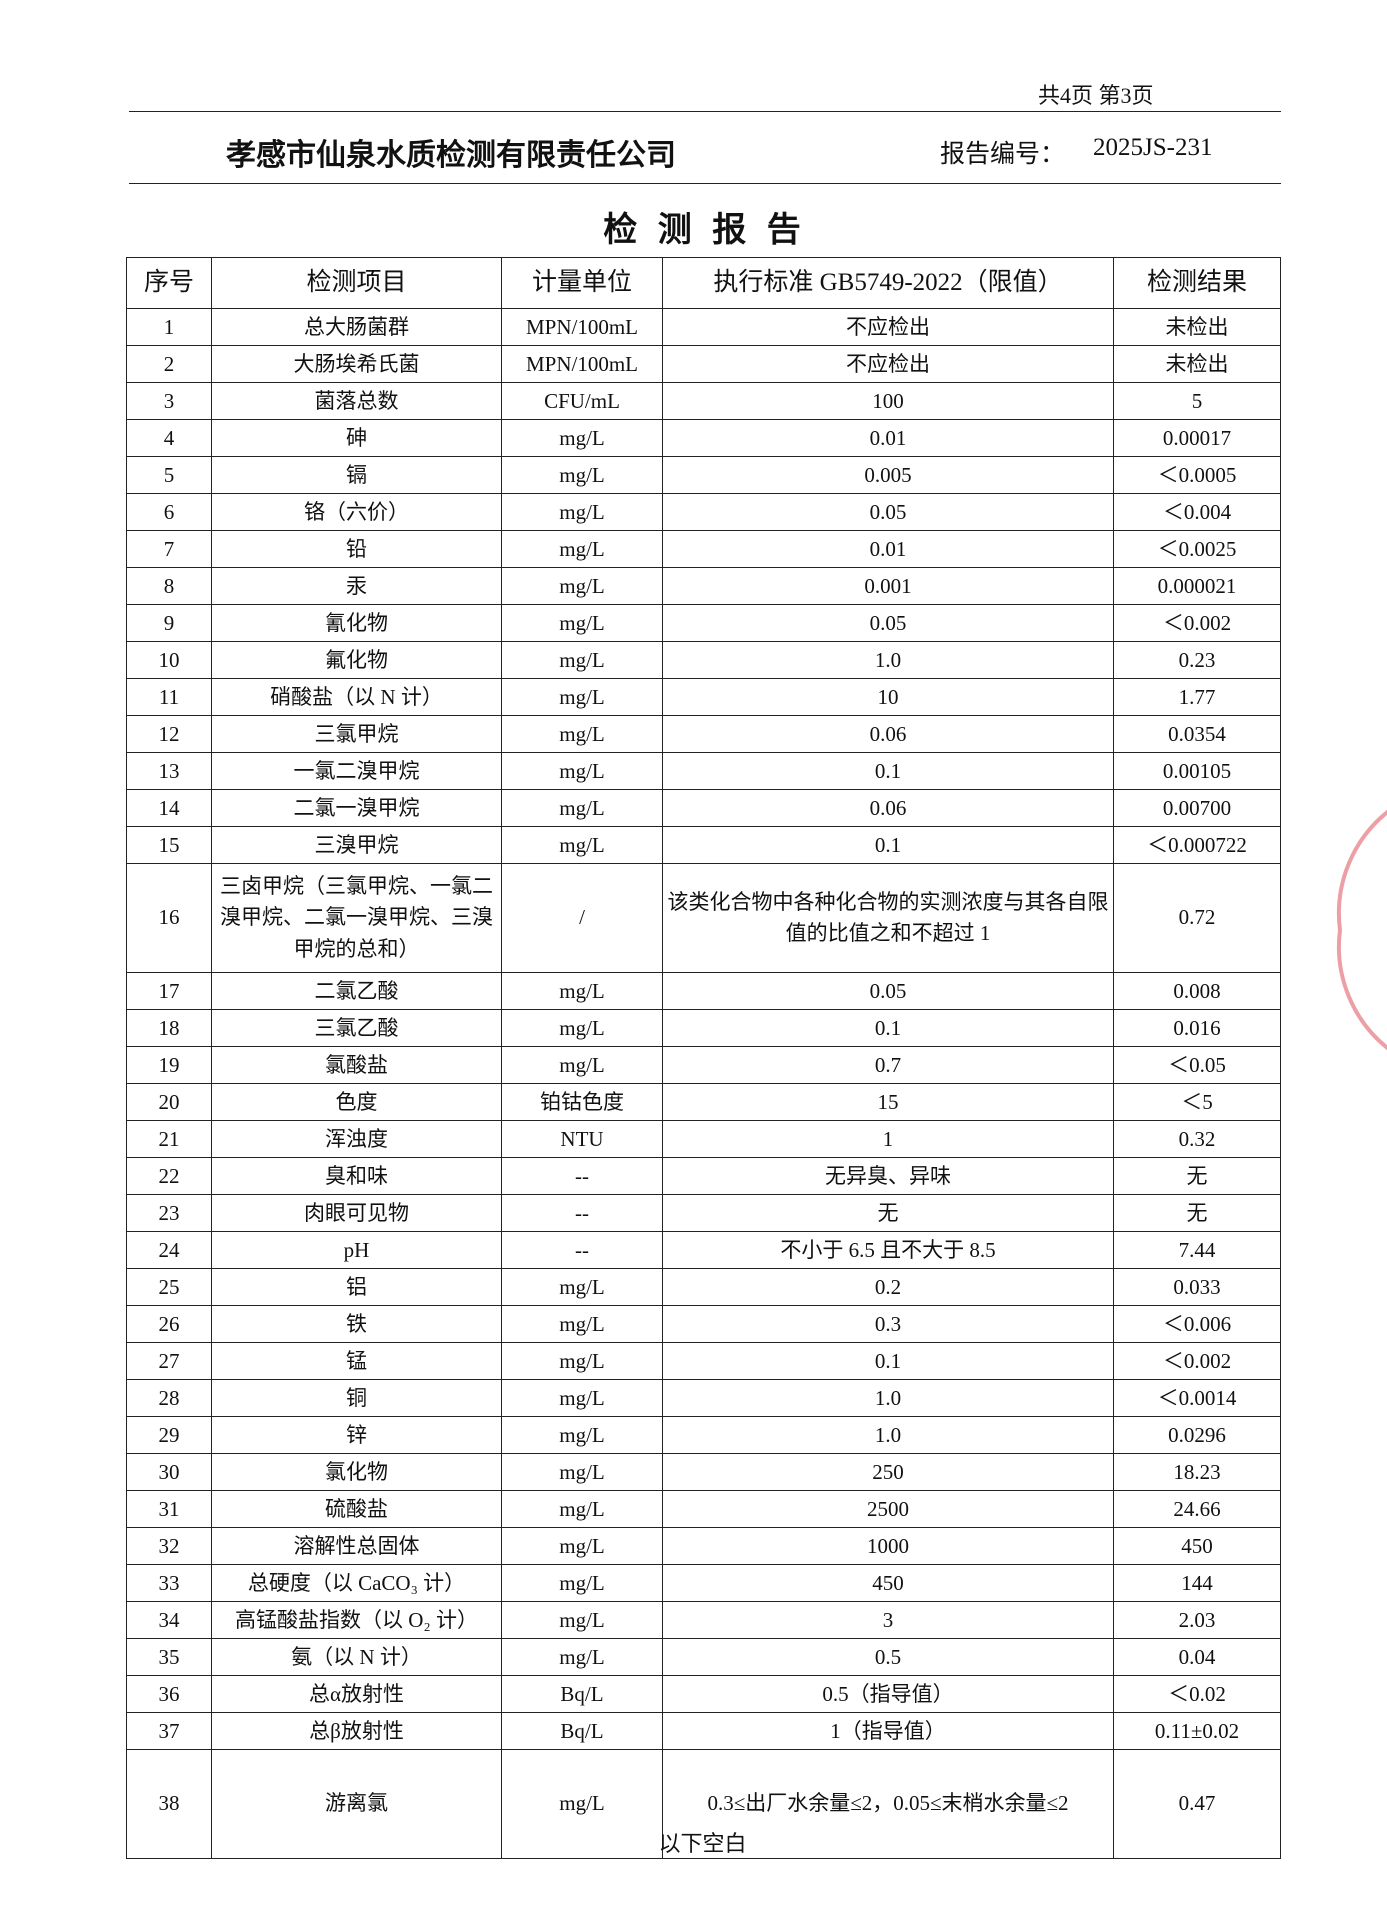  Describe the element at coordinates (703, 1324) in the screenshot. I see `table-row: 26 铁 mg/L 0.3 ＜0.006` at that location.